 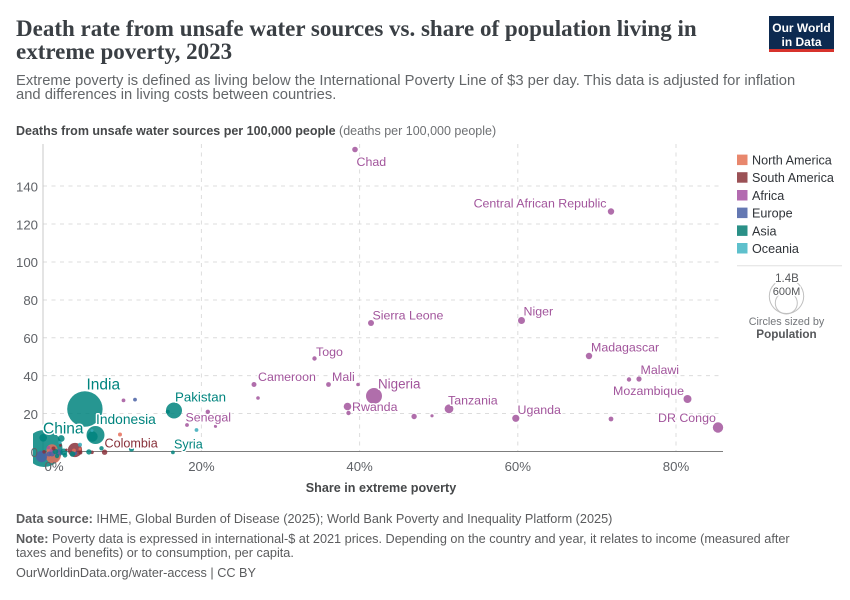 What do you see at coordinates (201, 466) in the screenshot?
I see `svg-text: 20%` at bounding box center [201, 466].